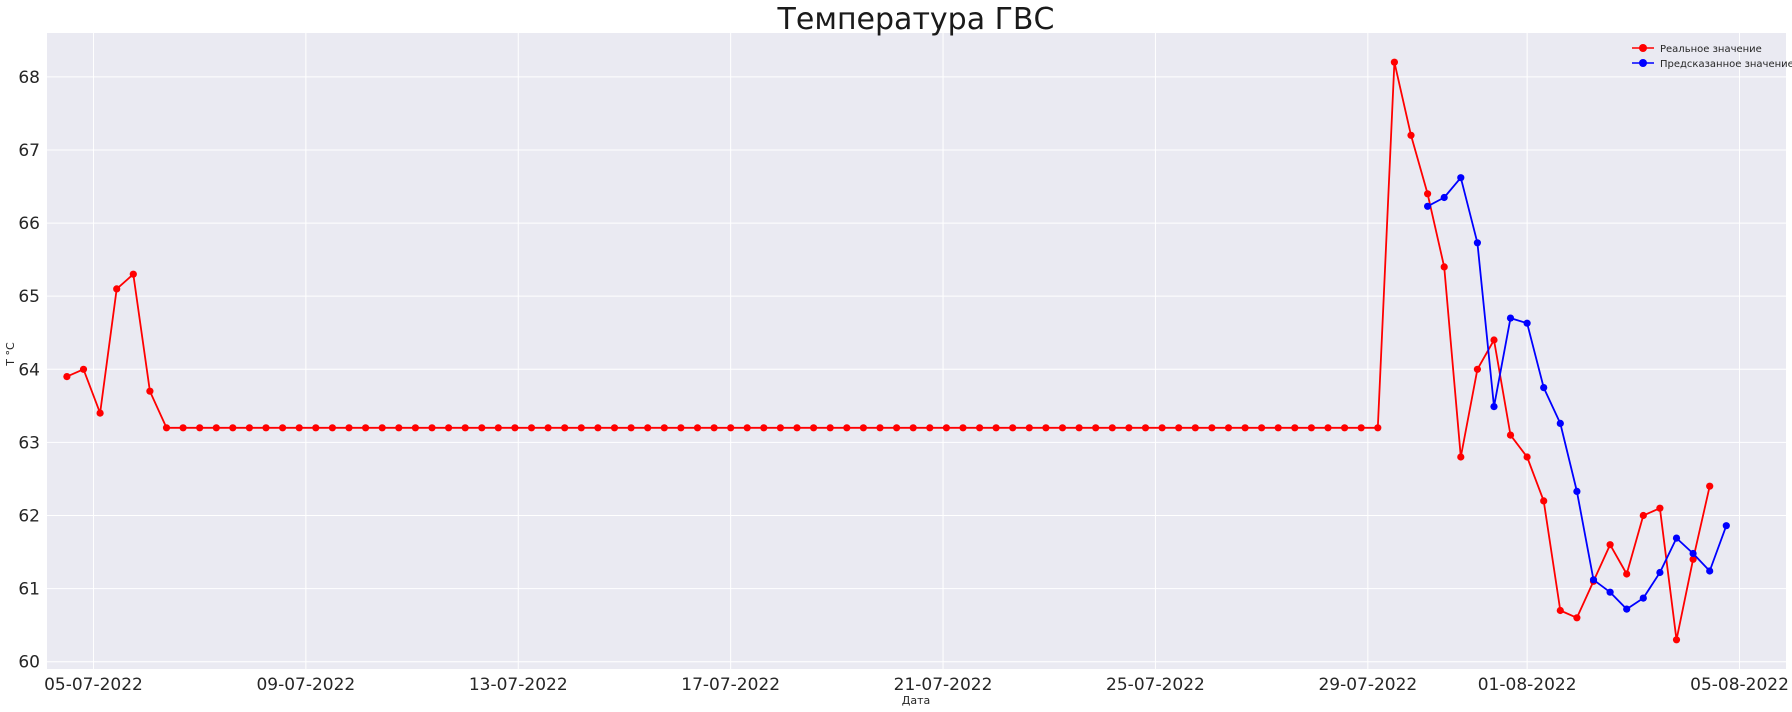 The height and width of the screenshot is (712, 1792). What do you see at coordinates (916, 19) in the screenshot?
I see `chart-title: Температура ГВС` at bounding box center [916, 19].